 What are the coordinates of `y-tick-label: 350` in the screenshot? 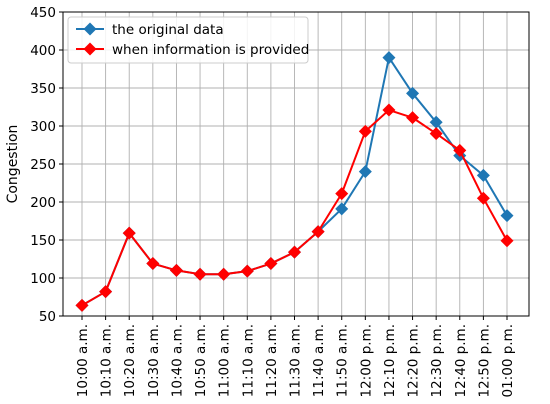 It's located at (43, 89).